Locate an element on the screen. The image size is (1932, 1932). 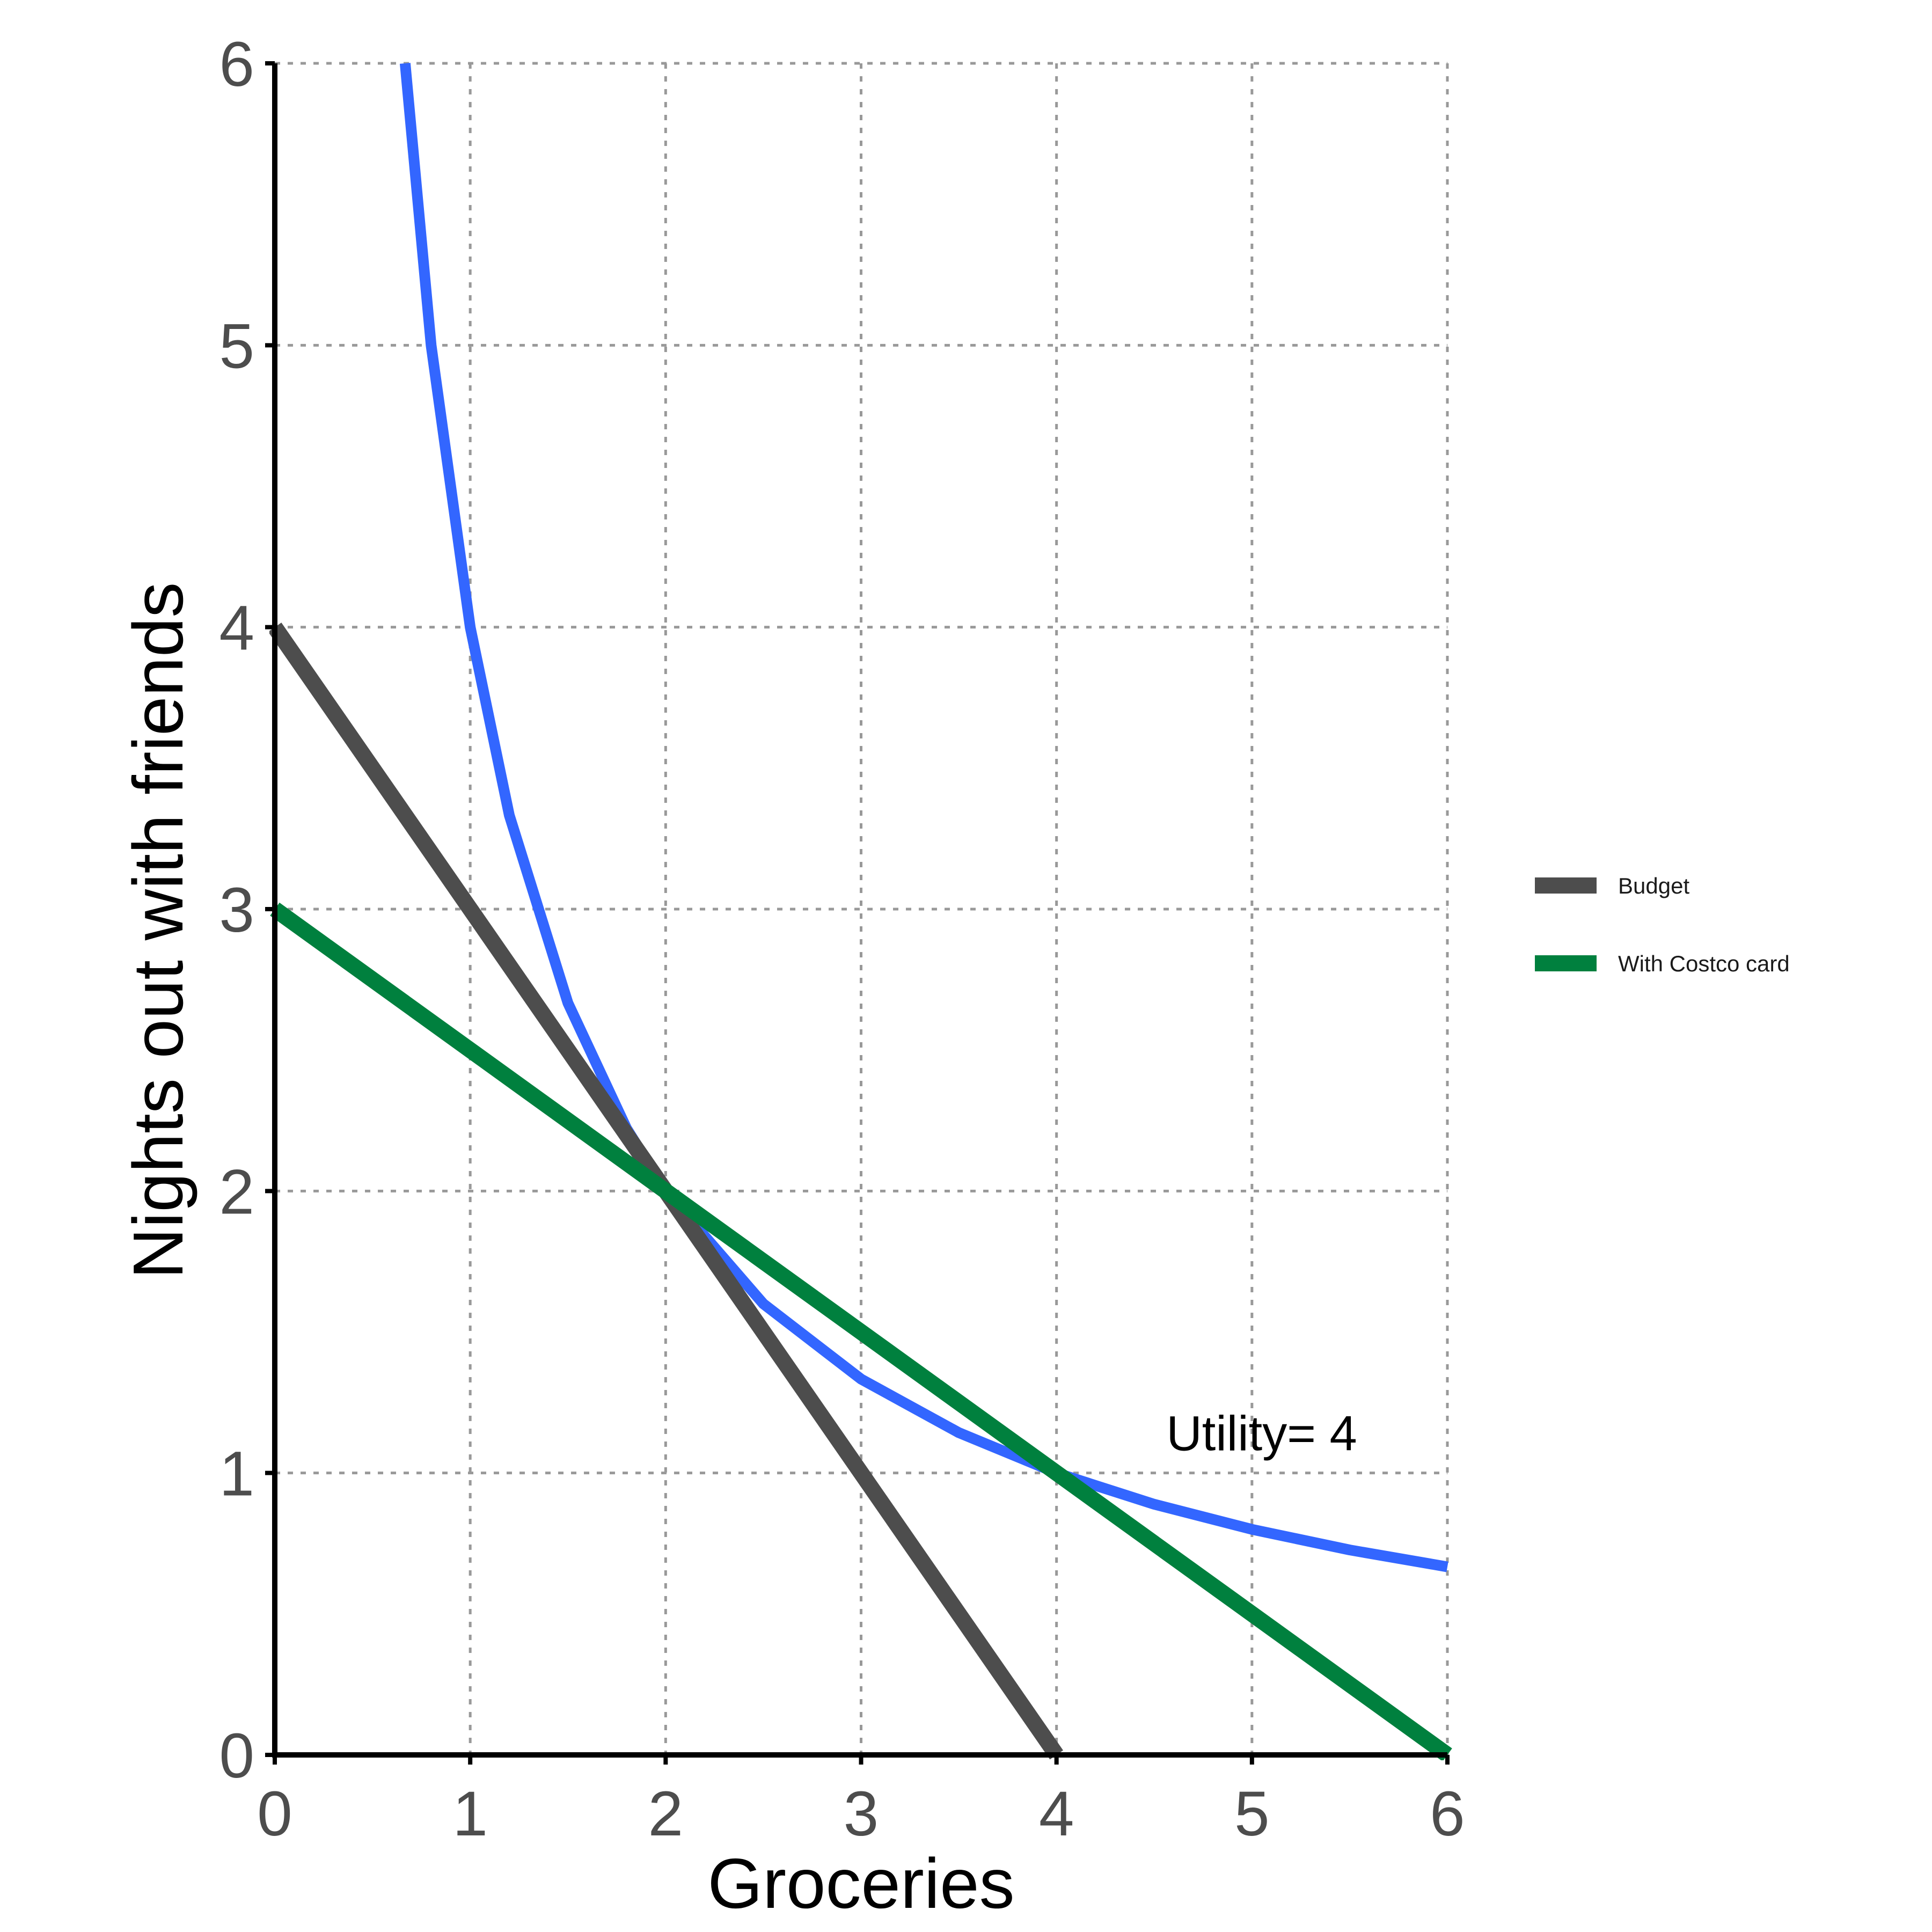
y-tick-label-1: 1 is located at coordinates (236, 1474).